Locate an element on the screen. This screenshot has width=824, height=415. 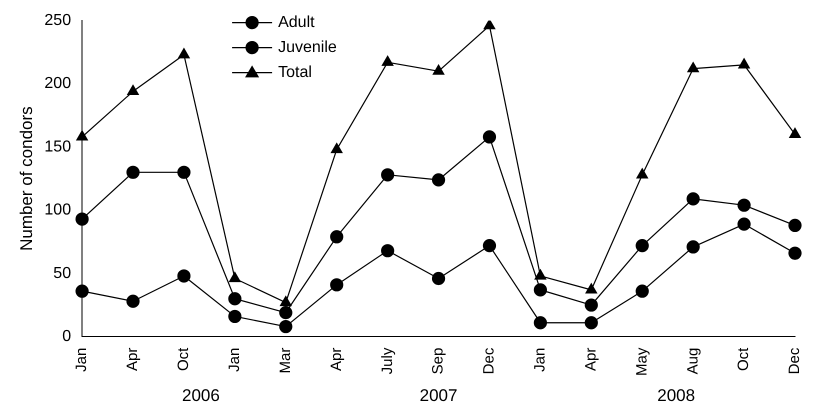
legend-label: Total is located at coordinates (295, 73).